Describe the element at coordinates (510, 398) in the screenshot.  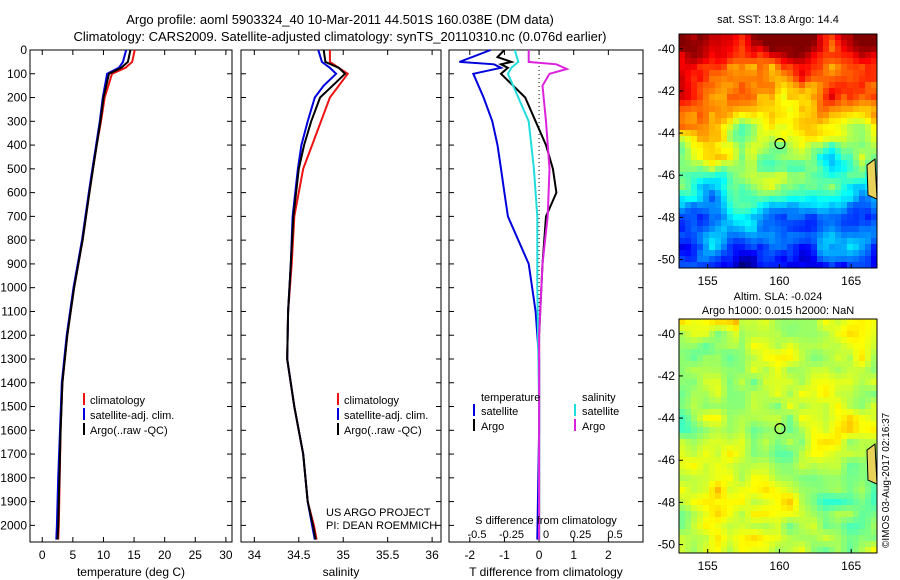
I see `legend-header-temperature: temperature` at that location.